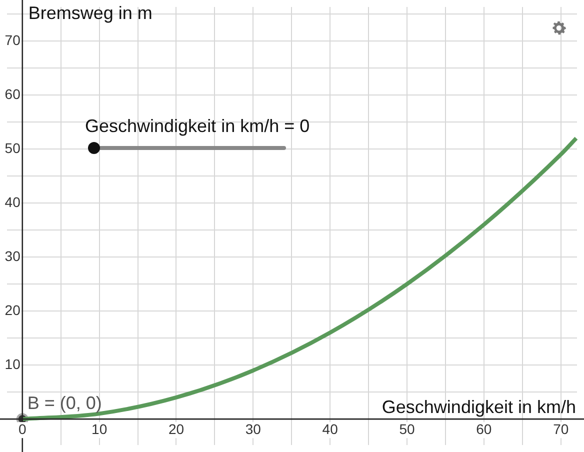 Image resolution: width=584 pixels, height=452 pixels. I want to click on x-axis-title: Geschwindigkeit in km/h, so click(479, 407).